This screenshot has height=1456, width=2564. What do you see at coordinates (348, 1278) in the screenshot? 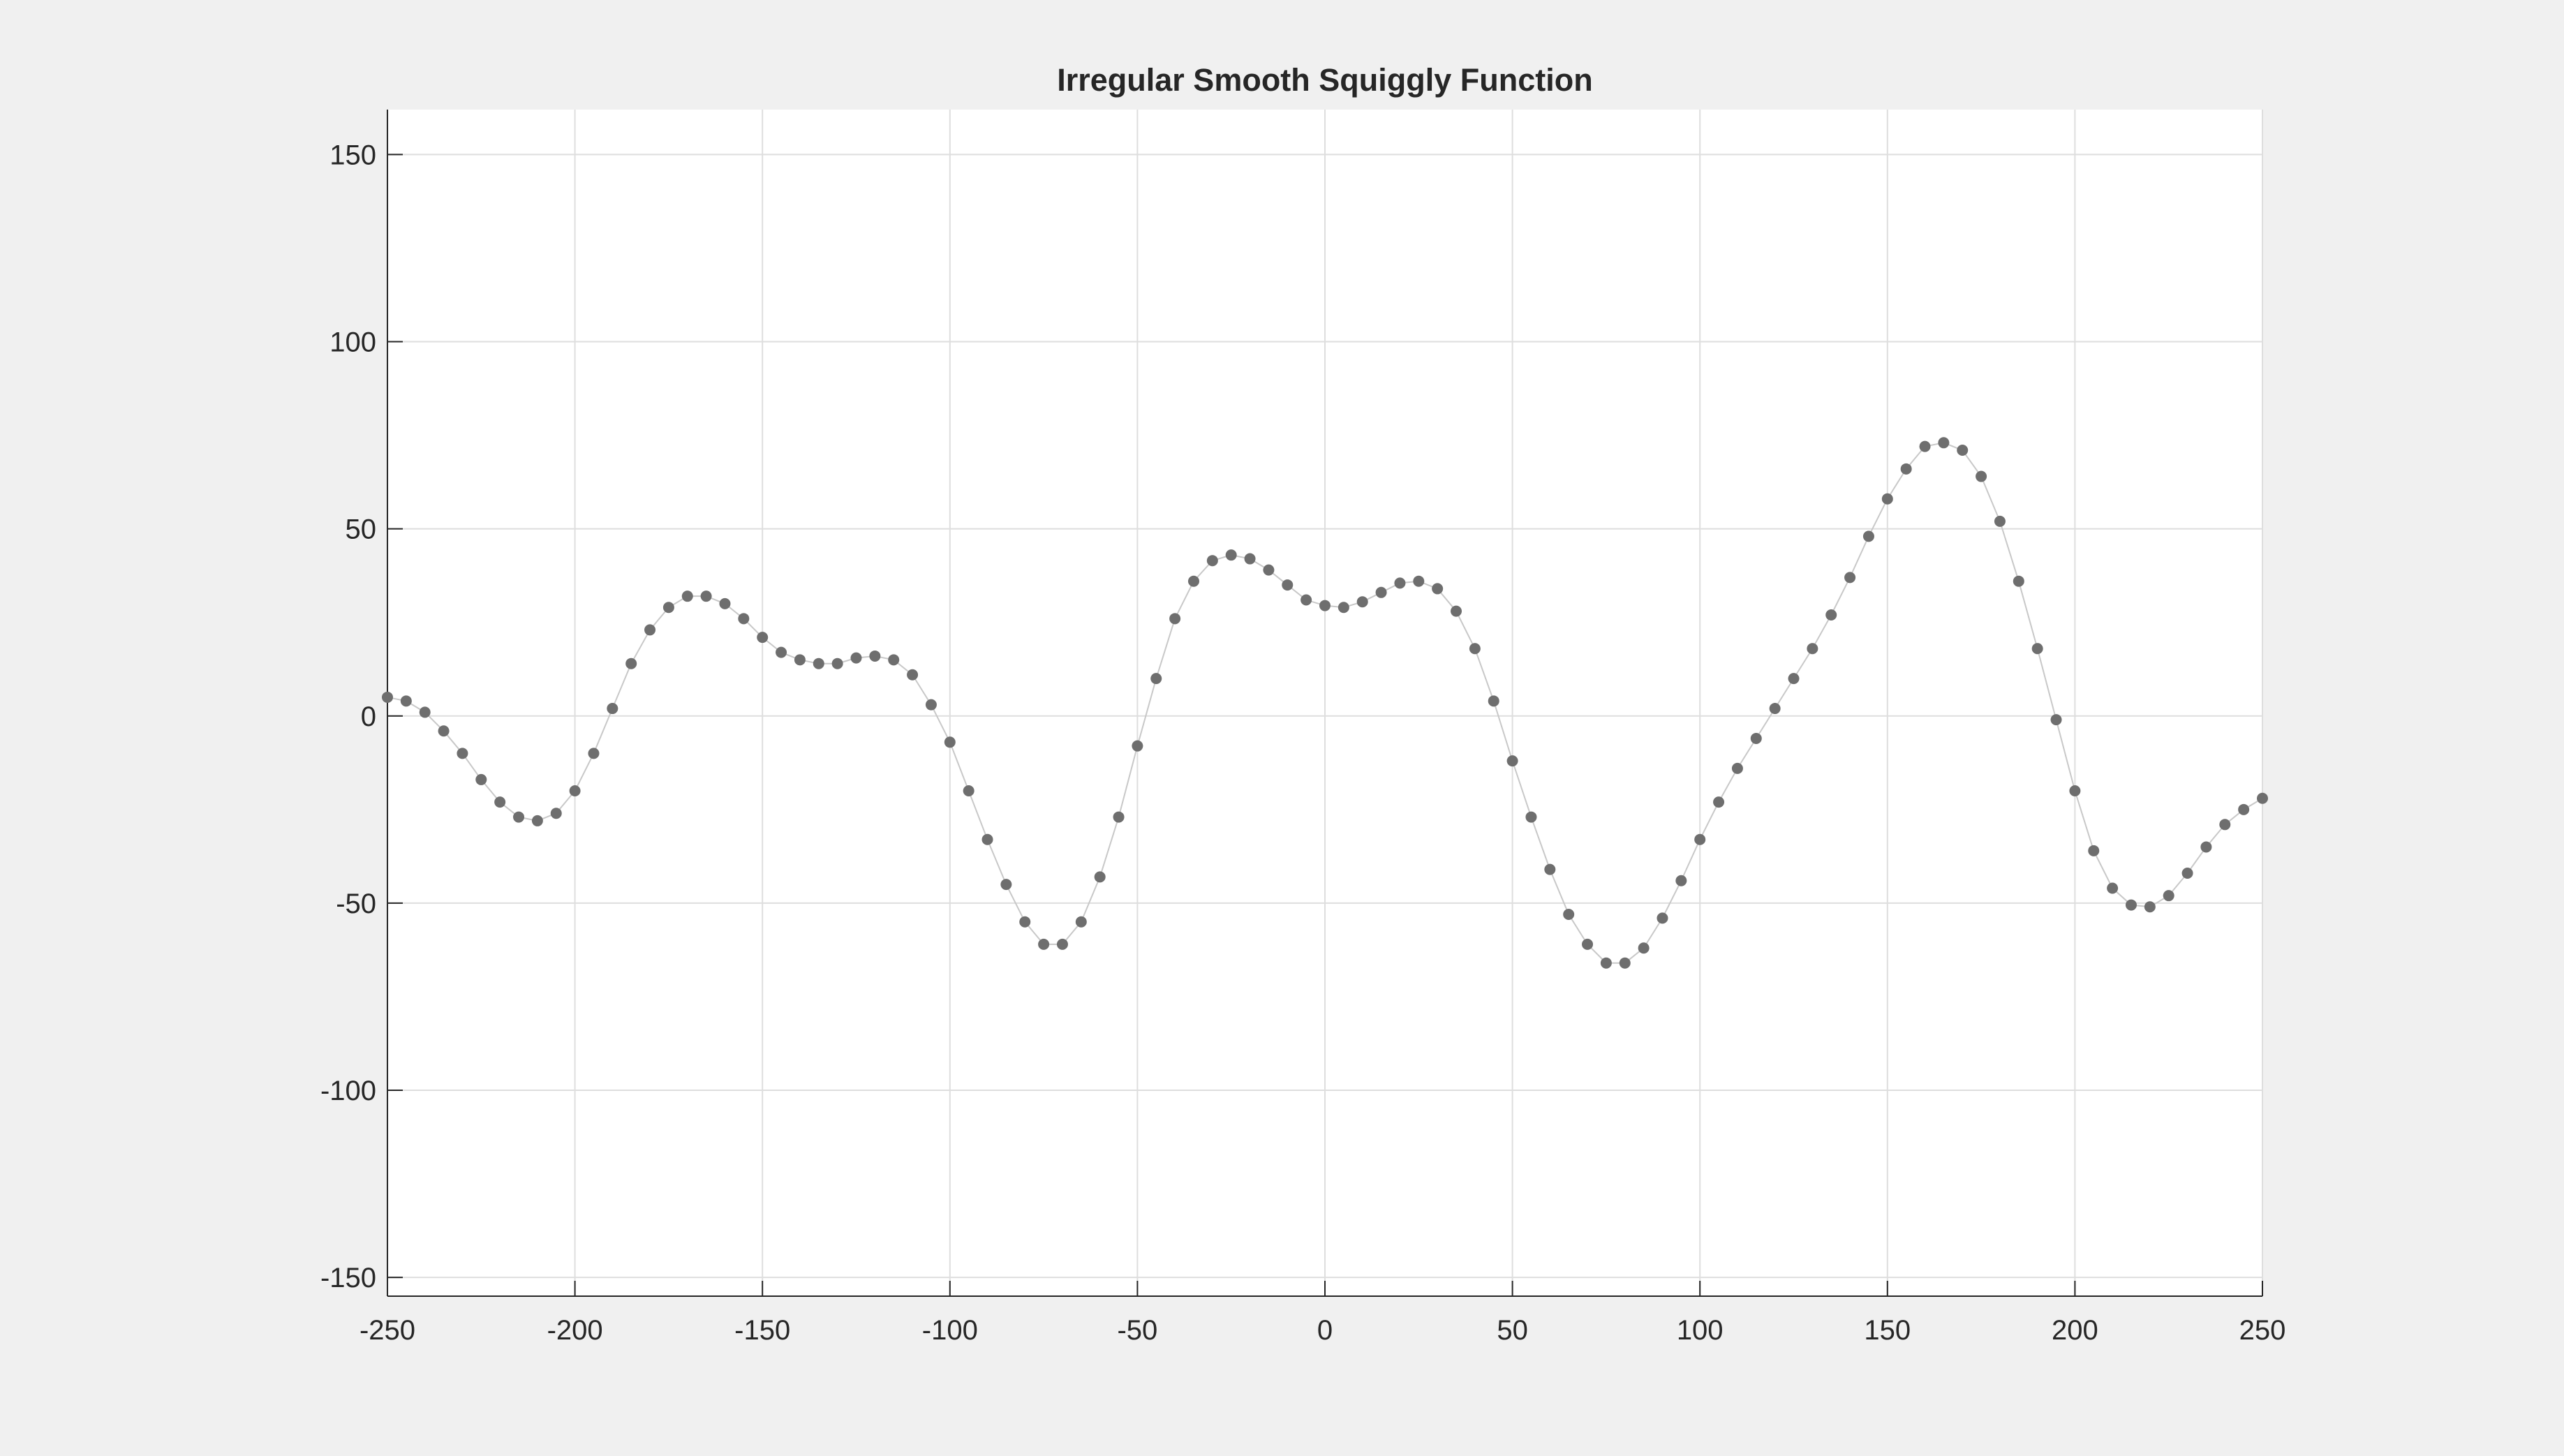
I see `y-tick-label: -150` at bounding box center [348, 1278].